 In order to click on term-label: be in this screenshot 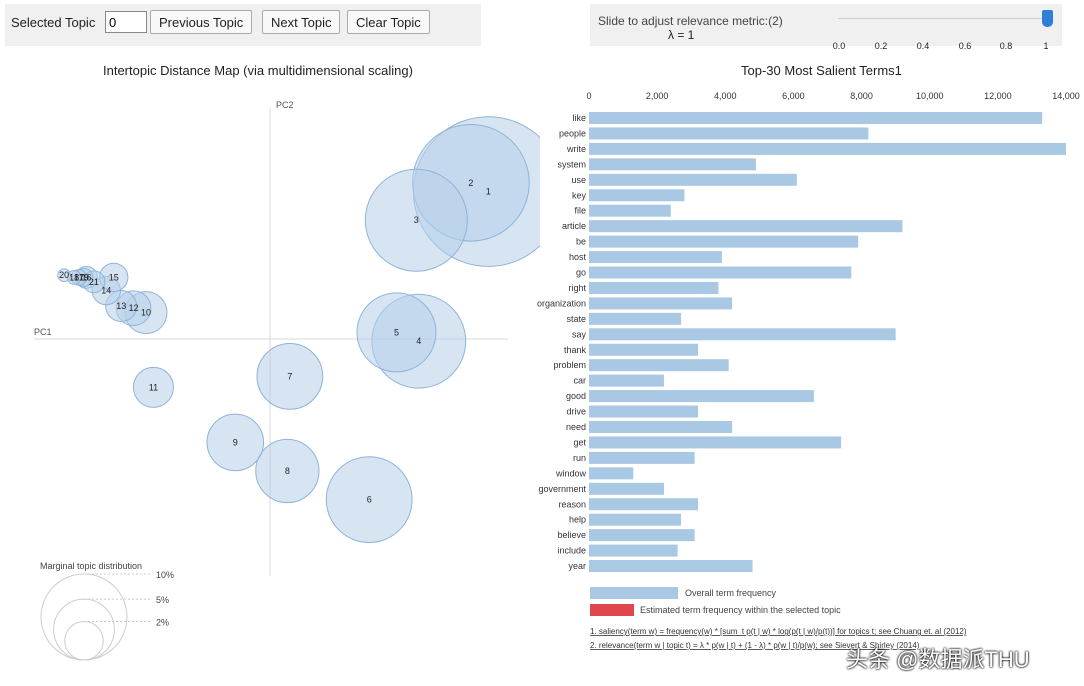, I will do `click(581, 242)`.